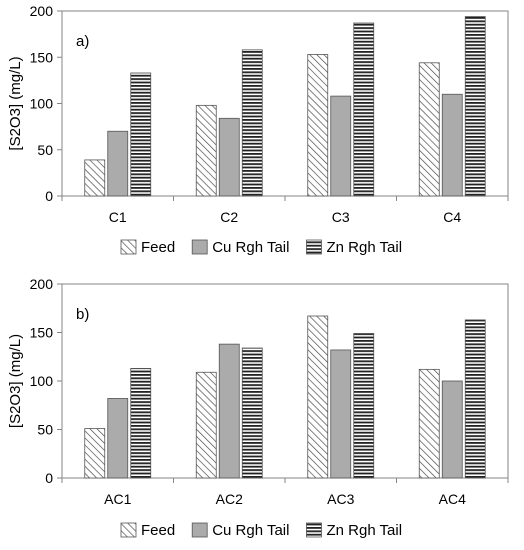 Image resolution: width=524 pixels, height=550 pixels. What do you see at coordinates (118, 217) in the screenshot?
I see `x-tick-label: C1` at bounding box center [118, 217].